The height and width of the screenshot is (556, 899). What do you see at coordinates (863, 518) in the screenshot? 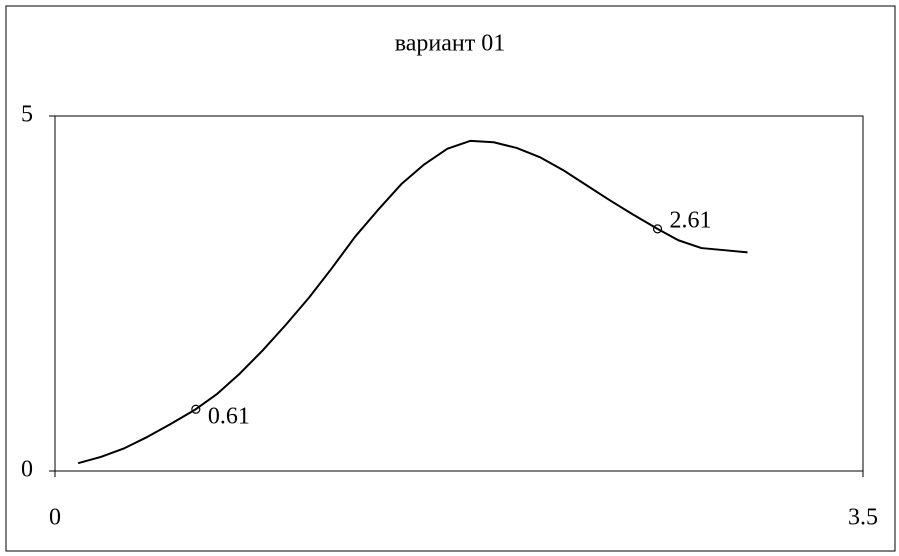
I see `x-tick-label: 3.5` at bounding box center [863, 518].